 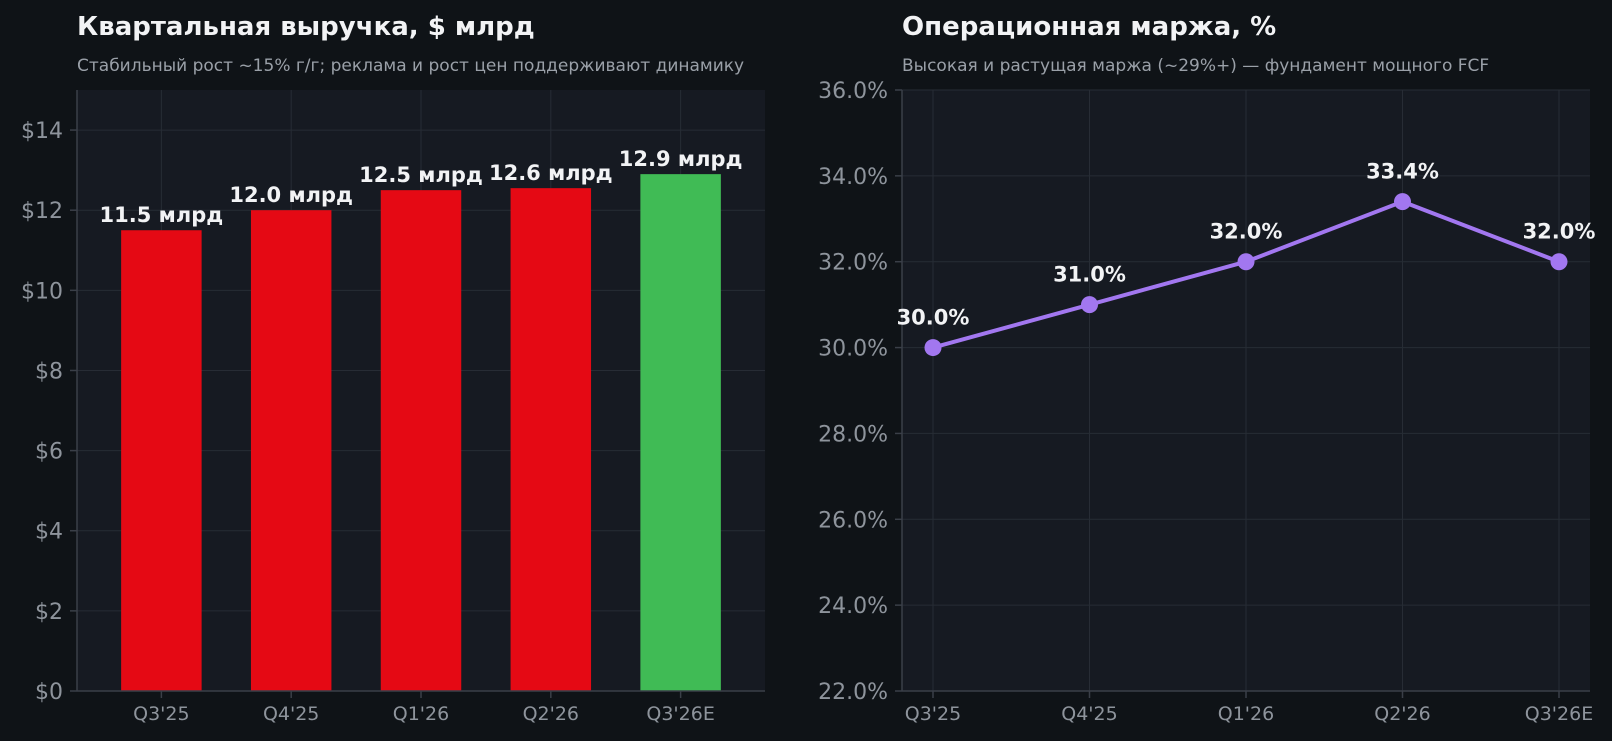 I want to click on revenue-data-label: 11.5 млрд, so click(x=162, y=215).